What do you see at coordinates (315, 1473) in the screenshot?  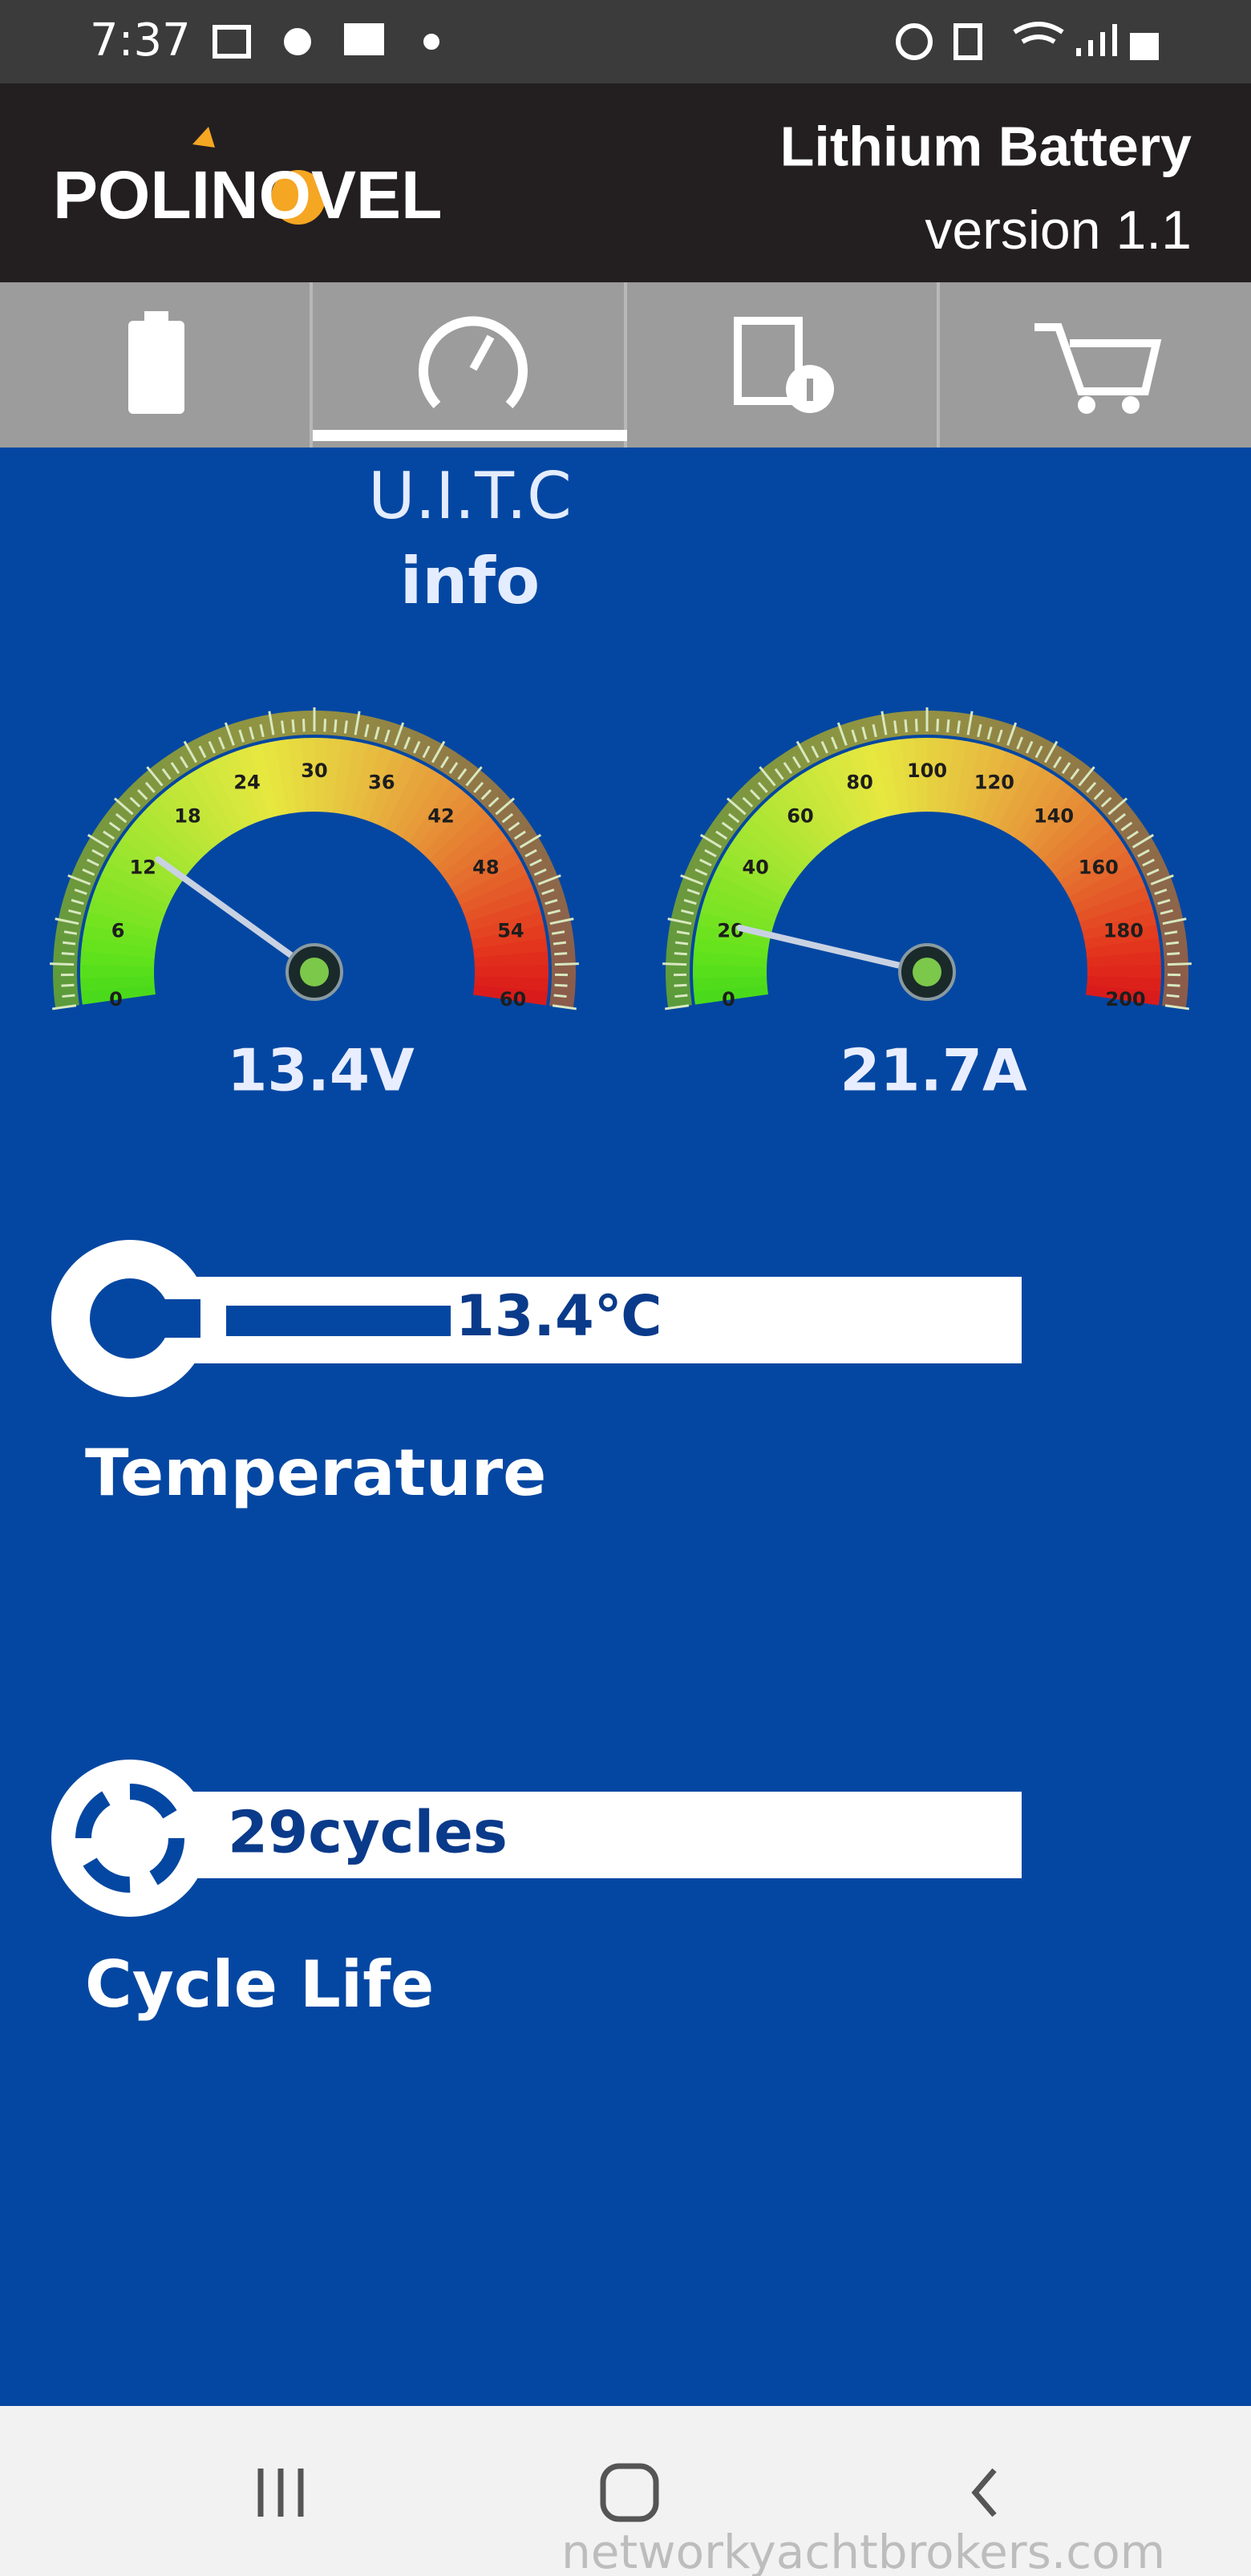 I see `temp-label: Temperature` at bounding box center [315, 1473].